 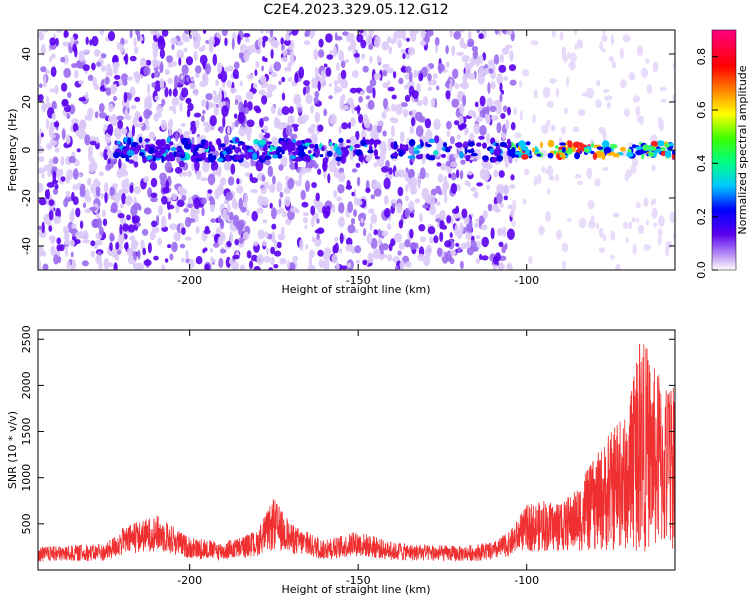 What do you see at coordinates (701, 217) in the screenshot?
I see `colorbar-tick-label: 0.2` at bounding box center [701, 217].